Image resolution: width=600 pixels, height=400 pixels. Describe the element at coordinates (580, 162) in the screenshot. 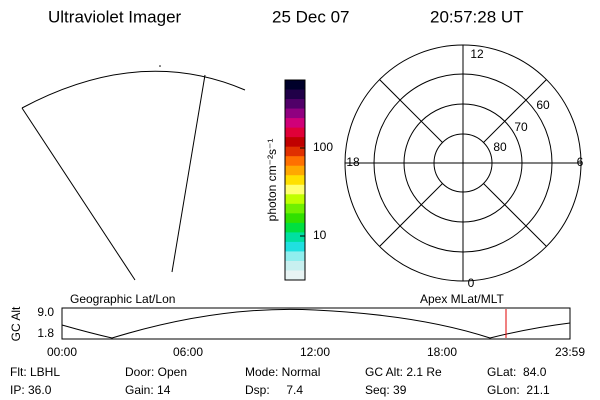

I see `mlt-label: 6` at that location.